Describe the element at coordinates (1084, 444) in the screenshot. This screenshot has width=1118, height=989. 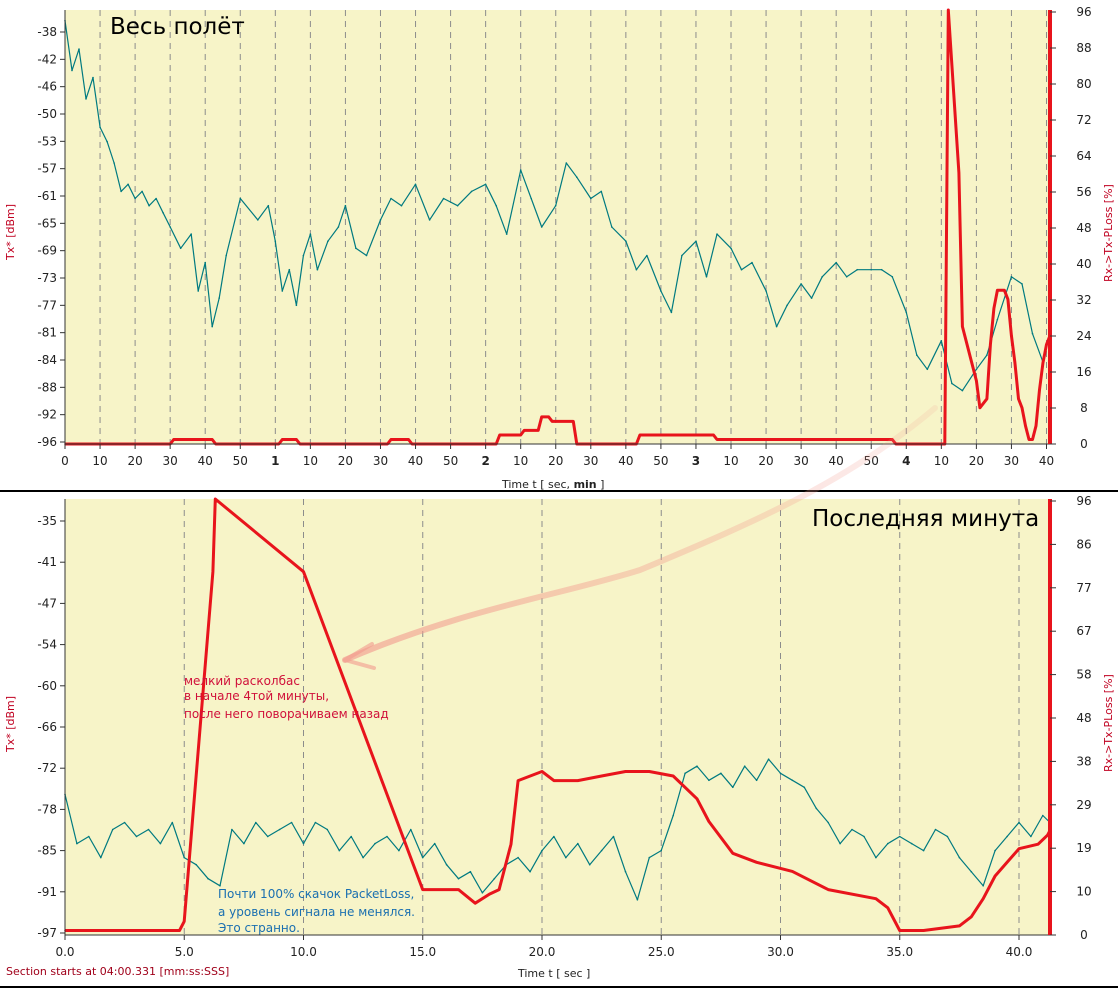
I see `y-right-tick-label: 0` at that location.